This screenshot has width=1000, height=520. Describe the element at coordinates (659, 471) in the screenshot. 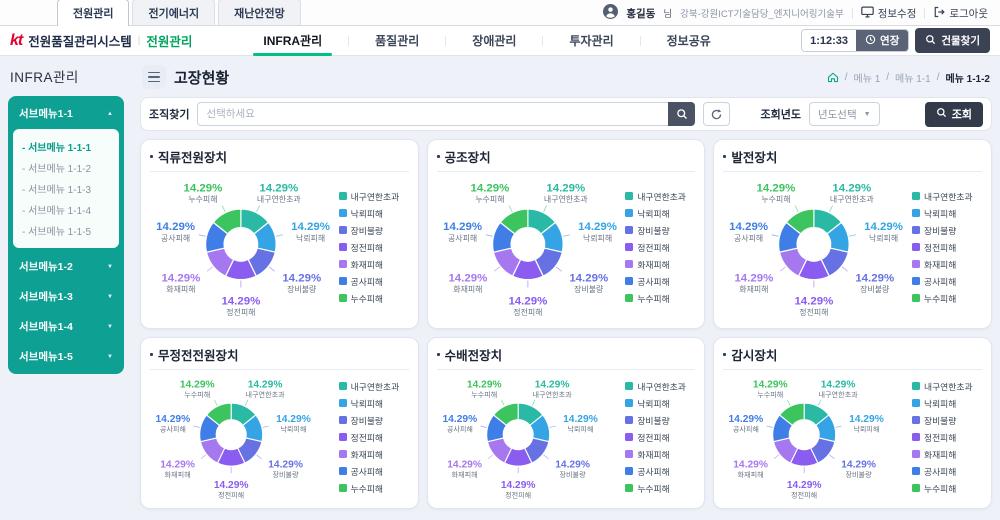

I see `legend-item-공사피해: 공사피해` at that location.